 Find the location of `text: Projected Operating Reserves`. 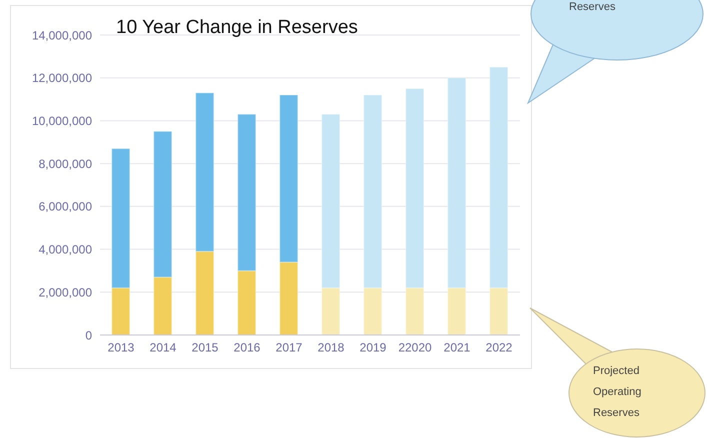

text: Projected Operating Reserves is located at coordinates (617, 392).